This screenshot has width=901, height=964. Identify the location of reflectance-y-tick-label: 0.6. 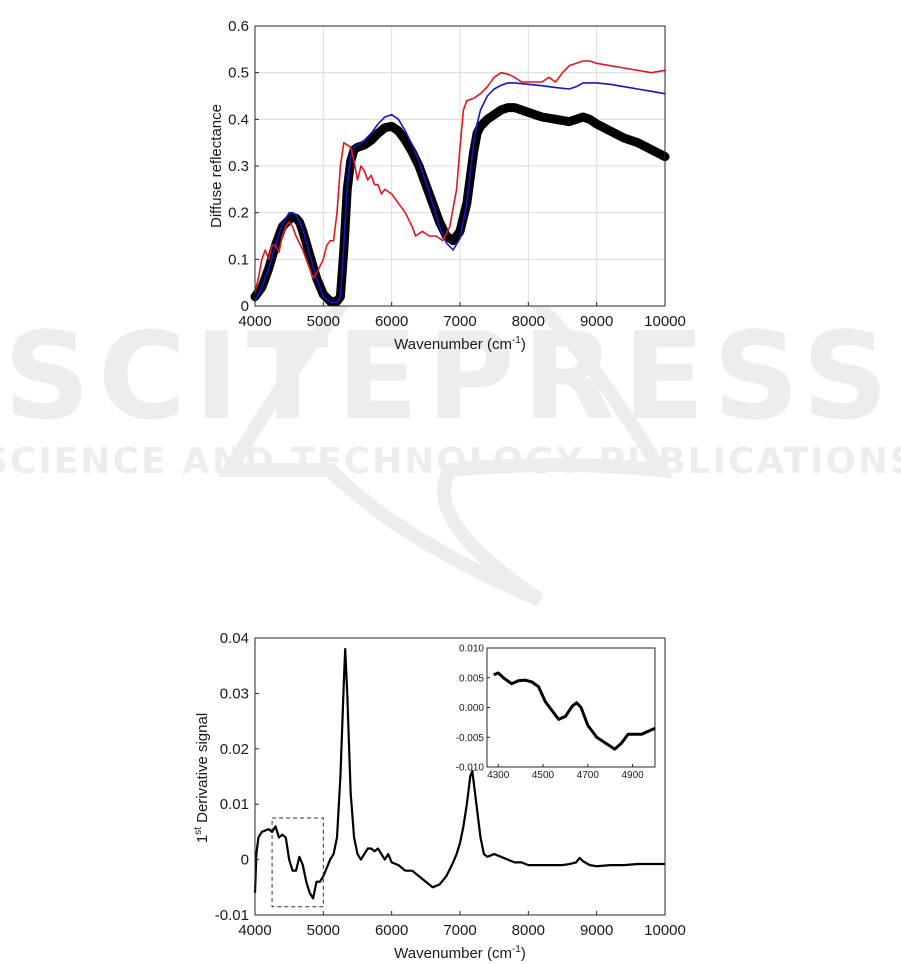
(238, 26).